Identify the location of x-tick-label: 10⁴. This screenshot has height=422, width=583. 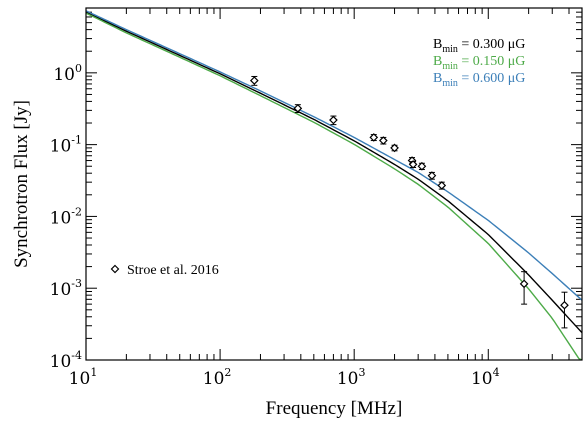
(485, 377).